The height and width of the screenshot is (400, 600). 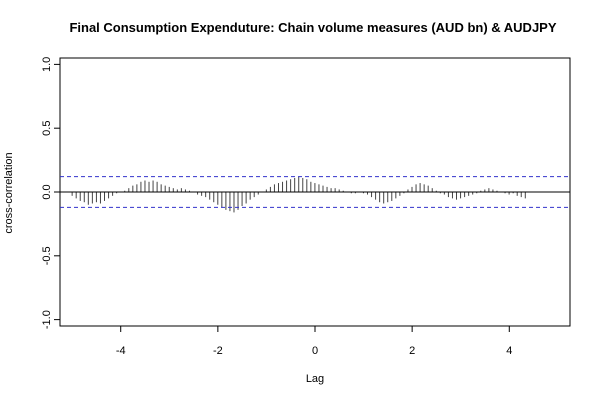 What do you see at coordinates (314, 341) in the screenshot?
I see `x-axis: -4 -2 0 2 4` at bounding box center [314, 341].